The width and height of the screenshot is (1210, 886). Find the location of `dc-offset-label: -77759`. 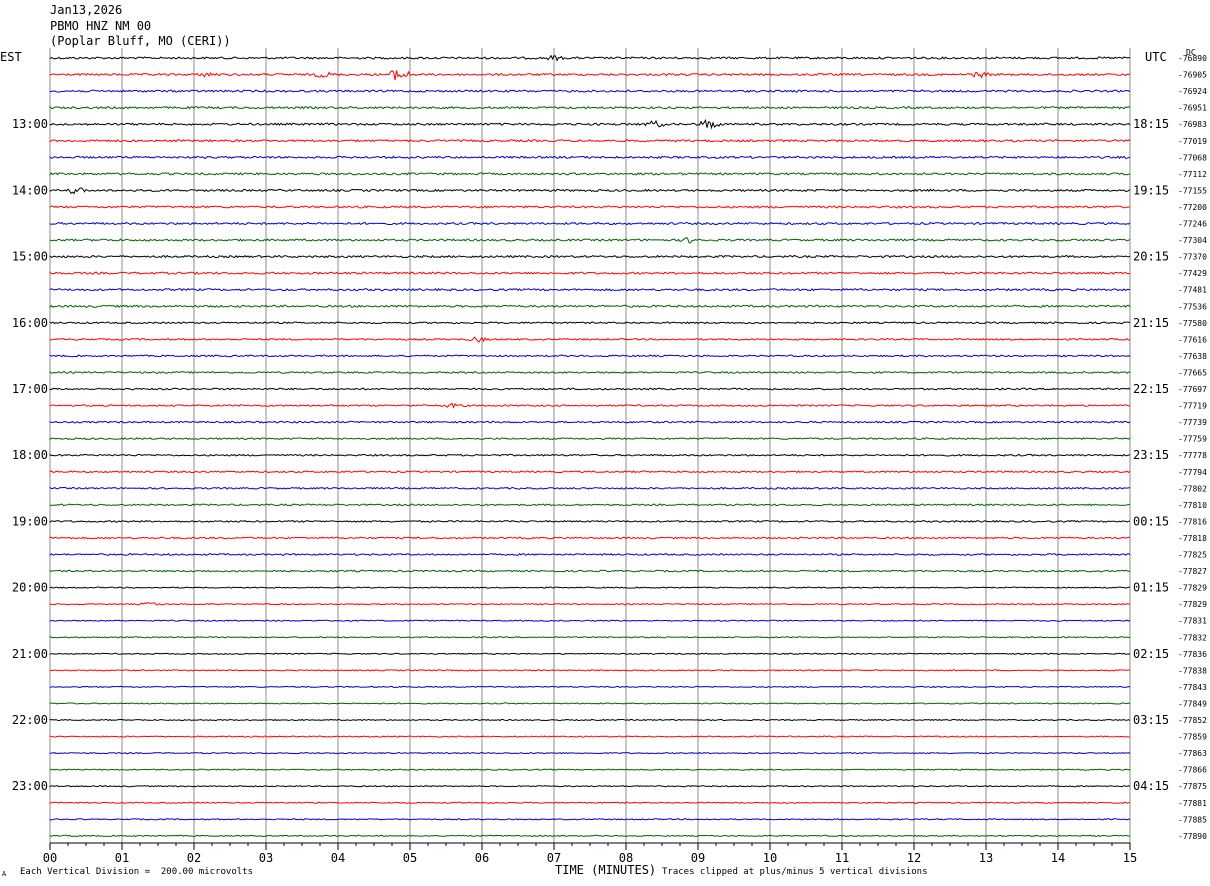

dc-offset-label: -77759 is located at coordinates (1192, 439).